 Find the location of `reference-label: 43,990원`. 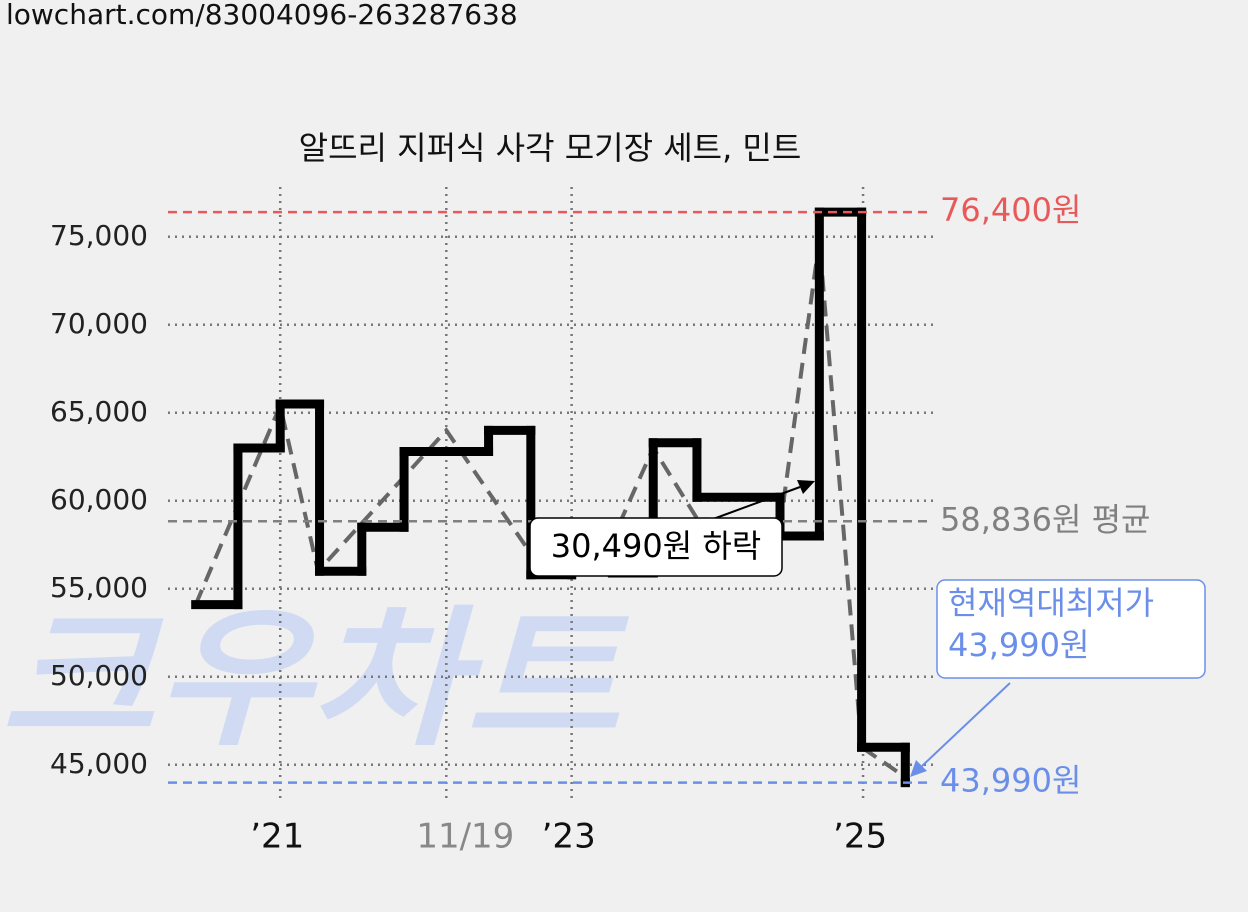

reference-label: 43,990원 is located at coordinates (1010, 781).